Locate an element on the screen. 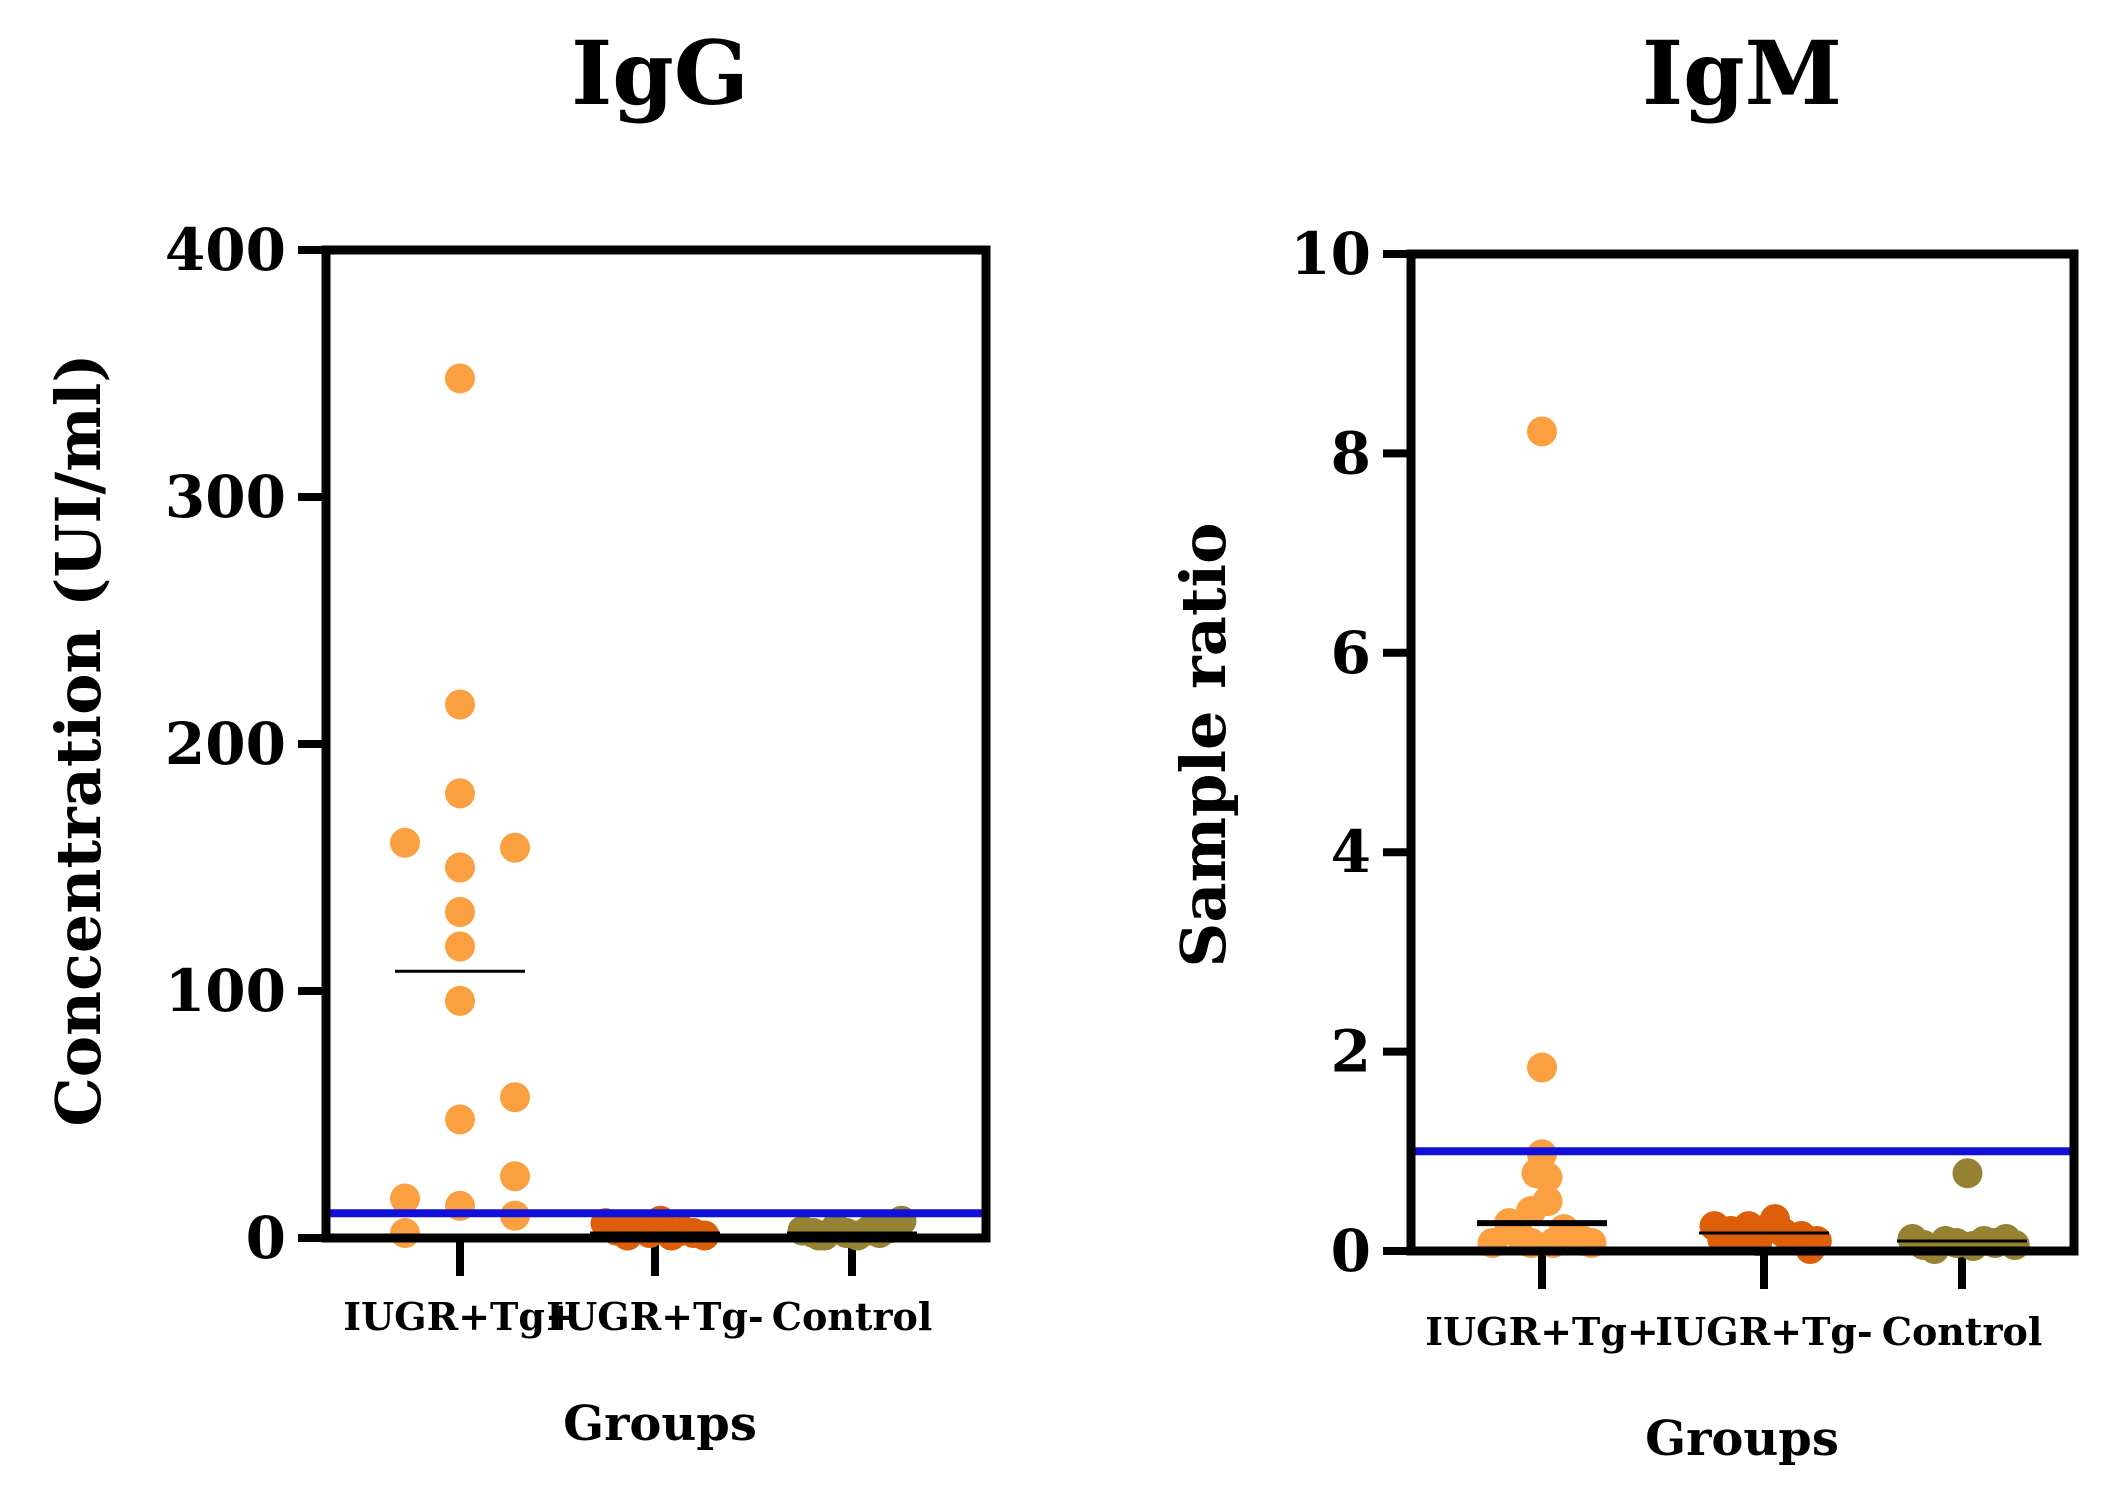  igg-x-tick-label-iugr-tg-neg: IUGR+Tg- is located at coordinates (654, 1316).